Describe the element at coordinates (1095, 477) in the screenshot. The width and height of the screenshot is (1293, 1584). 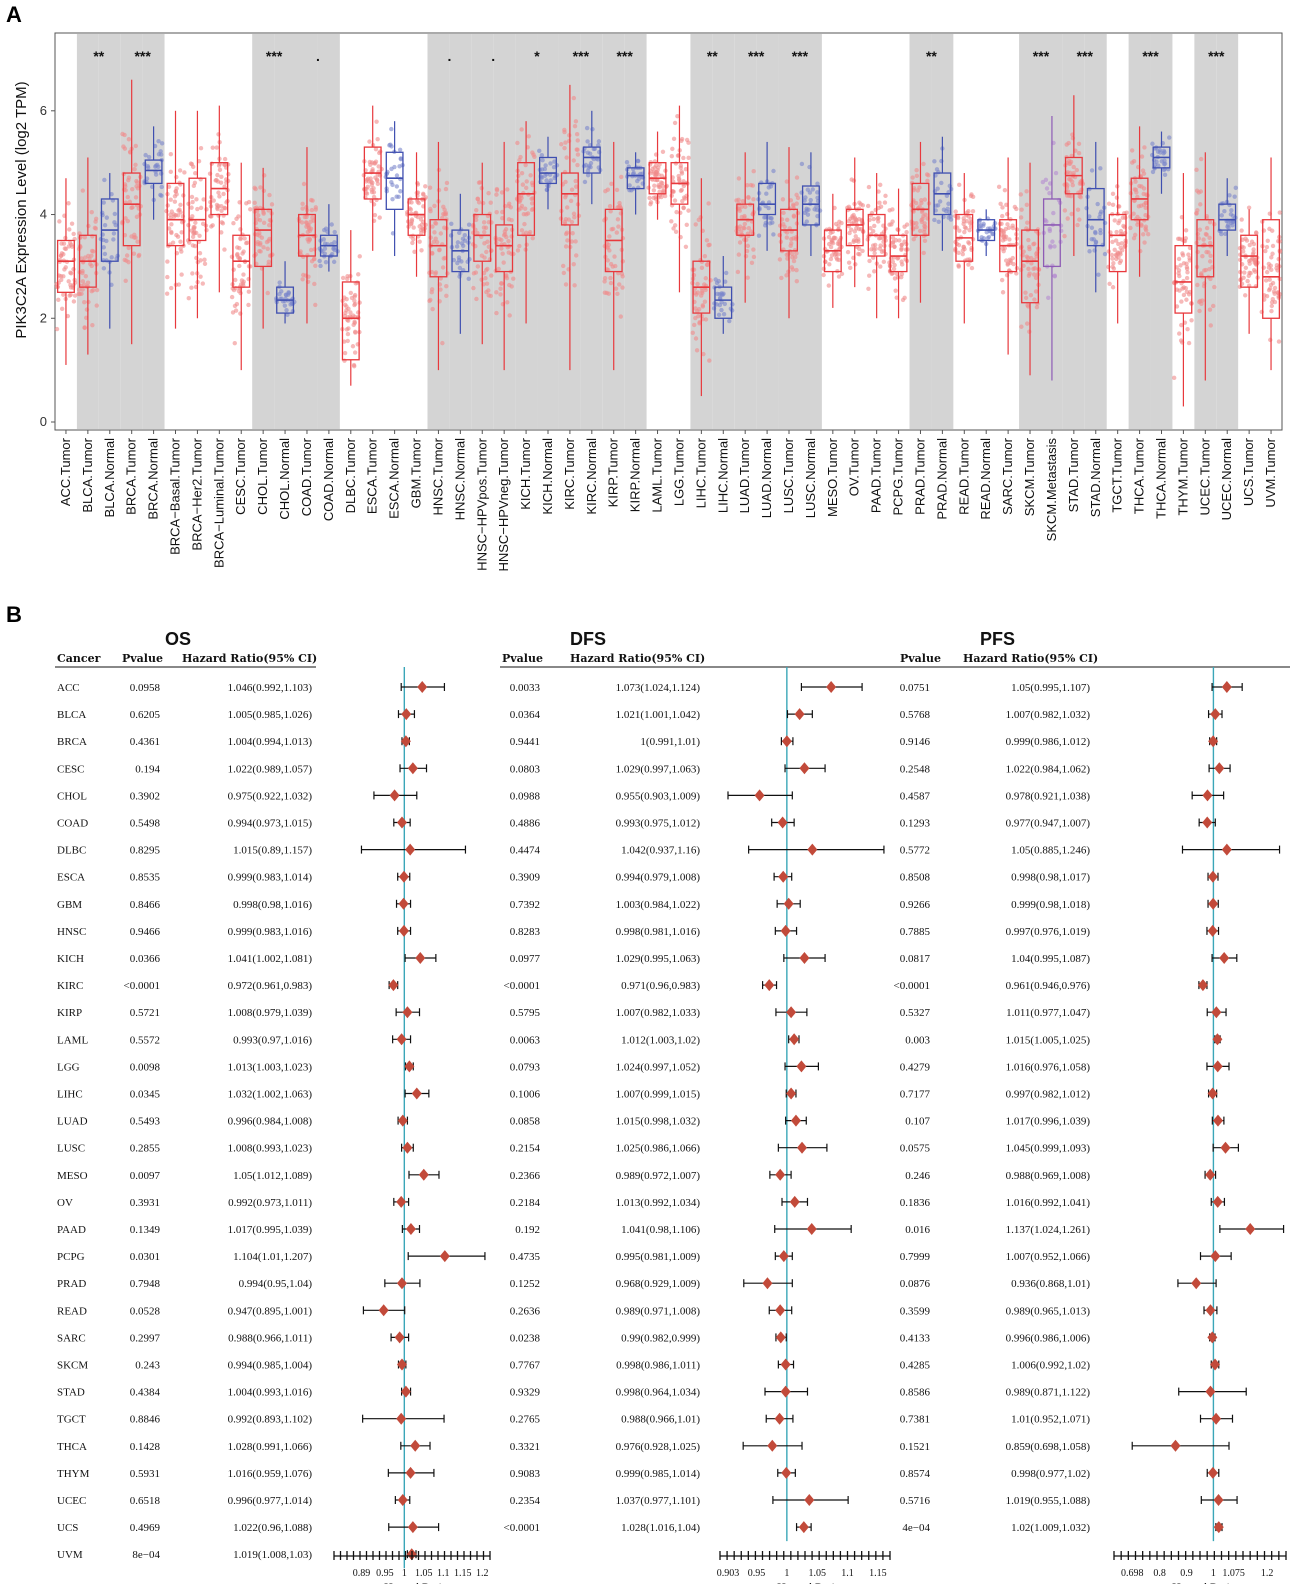
I see `xtick-label: STAD.Normal` at that location.